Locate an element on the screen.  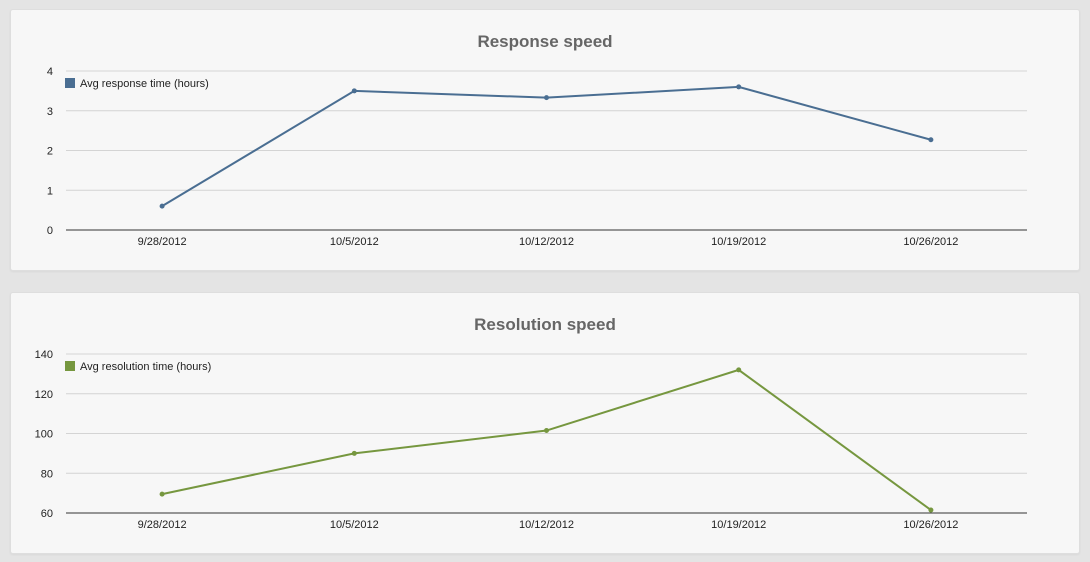
y-tick-label: 60 is located at coordinates (47, 514).